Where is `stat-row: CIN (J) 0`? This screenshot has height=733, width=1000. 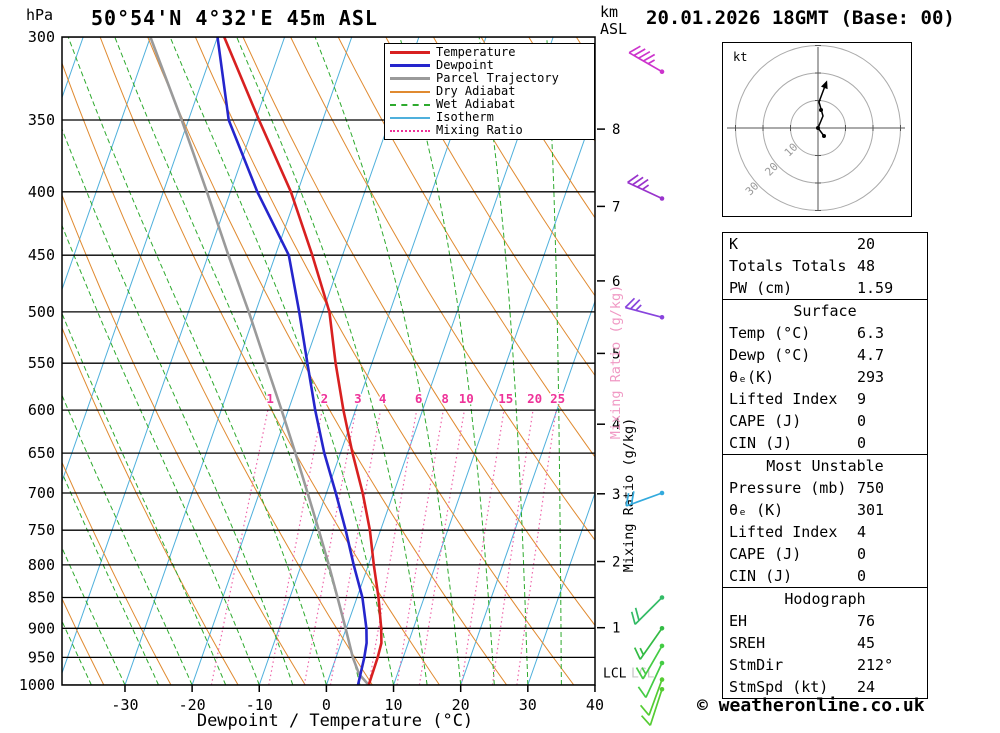
stat-row: CIN (J) 0 is located at coordinates (825, 443).